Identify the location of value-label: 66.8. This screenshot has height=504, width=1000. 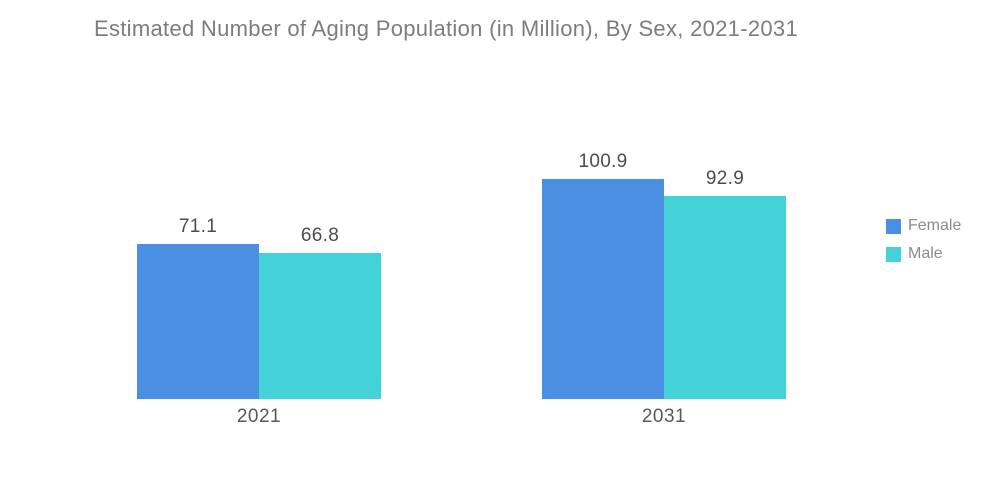
(320, 235).